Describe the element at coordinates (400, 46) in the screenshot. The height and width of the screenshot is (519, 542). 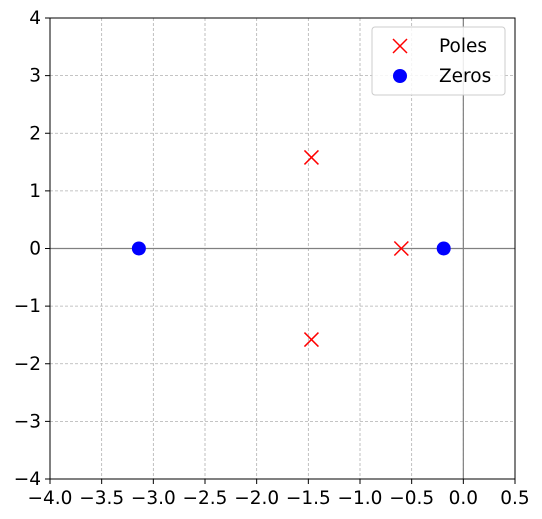
I see `legend-marker-poles` at that location.